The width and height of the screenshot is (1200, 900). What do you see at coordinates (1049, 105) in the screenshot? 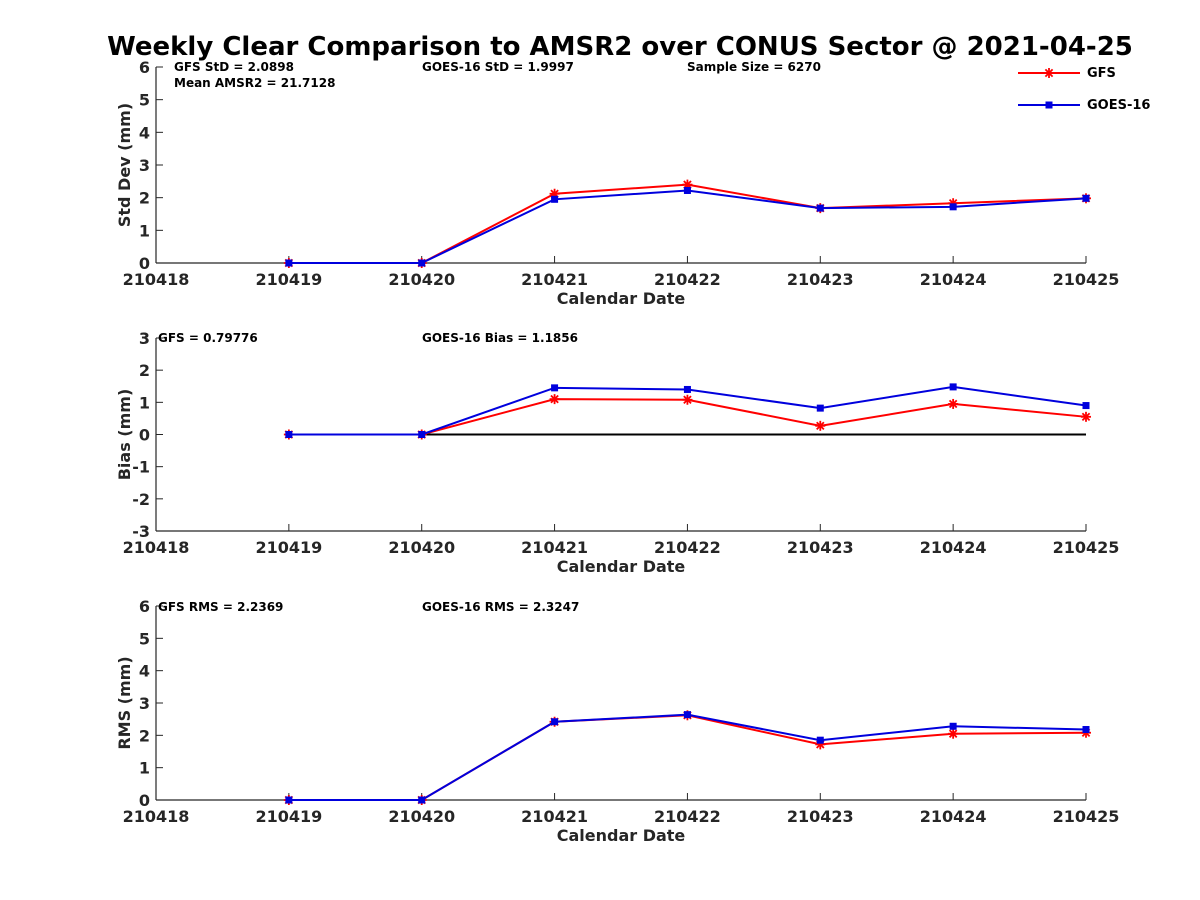
I see `legend-goes-marker` at bounding box center [1049, 105].